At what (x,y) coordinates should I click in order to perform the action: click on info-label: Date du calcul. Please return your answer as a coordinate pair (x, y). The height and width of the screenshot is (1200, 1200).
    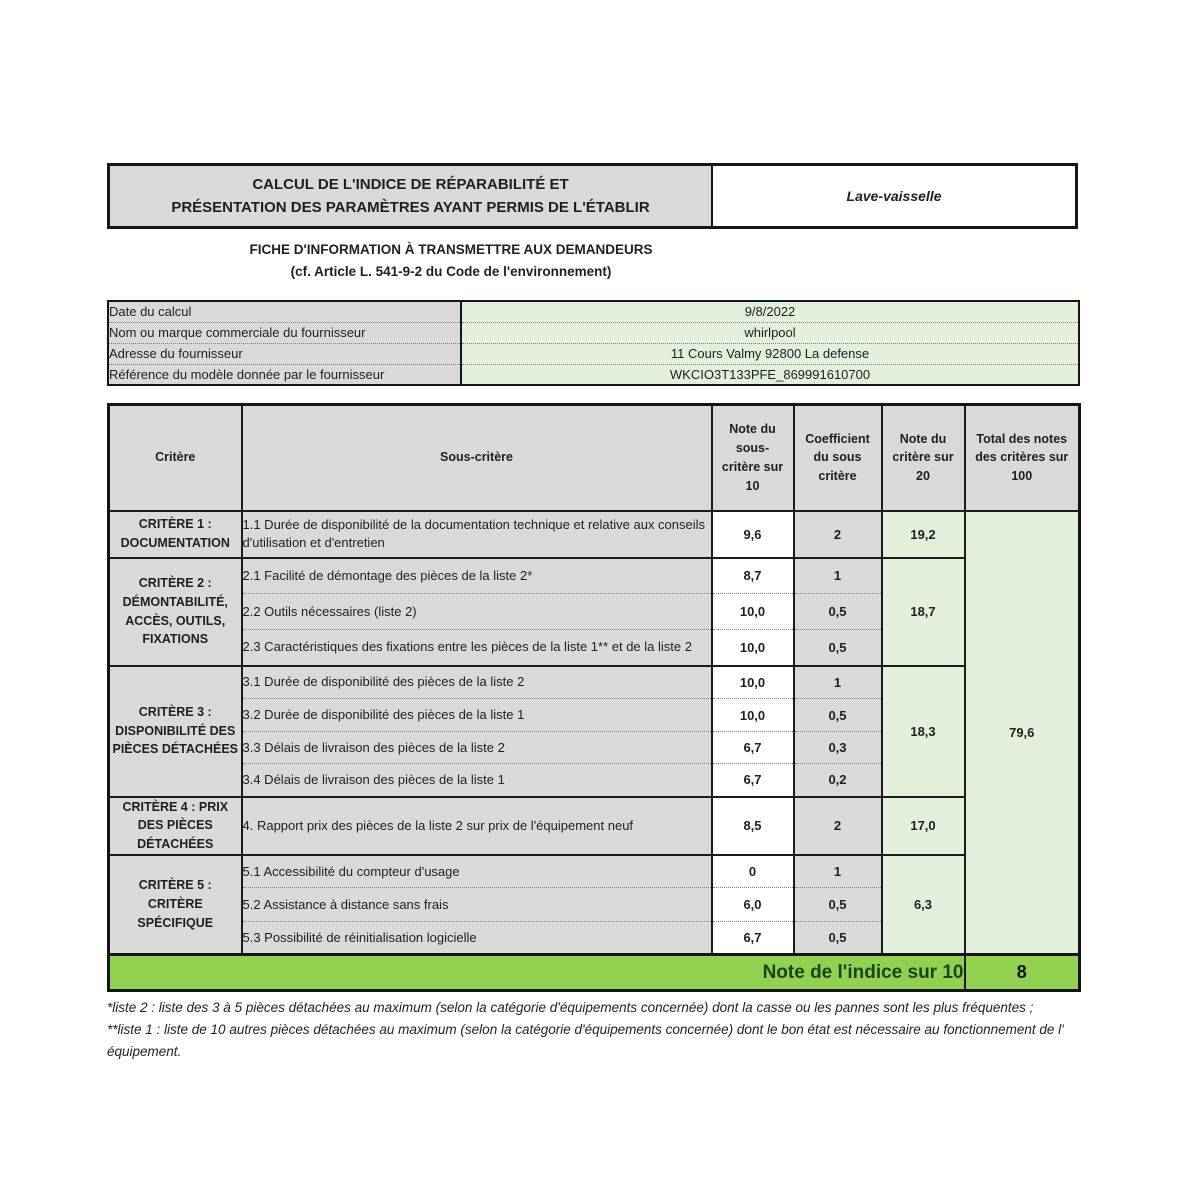
    Looking at the image, I should click on (285, 312).